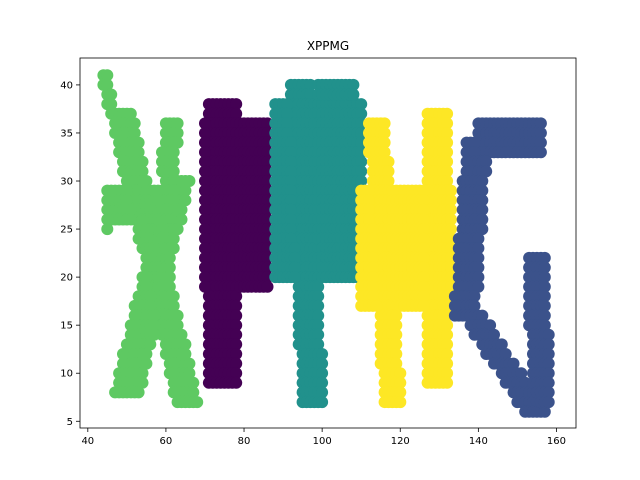  Describe the element at coordinates (556, 441) in the screenshot. I see `x-tick-label: 160` at that location.